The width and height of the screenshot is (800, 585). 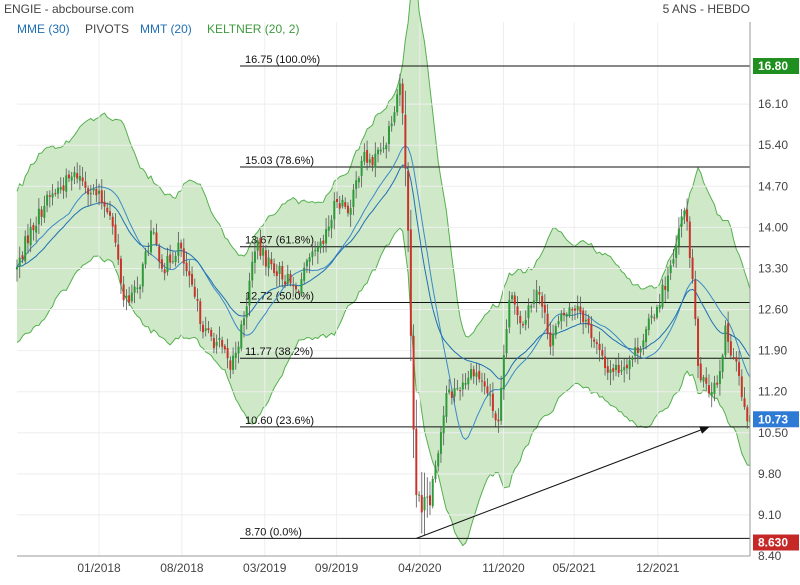 What do you see at coordinates (282, 60) in the screenshot?
I see `fib-level-label: 16.75 (100.0%)` at bounding box center [282, 60].